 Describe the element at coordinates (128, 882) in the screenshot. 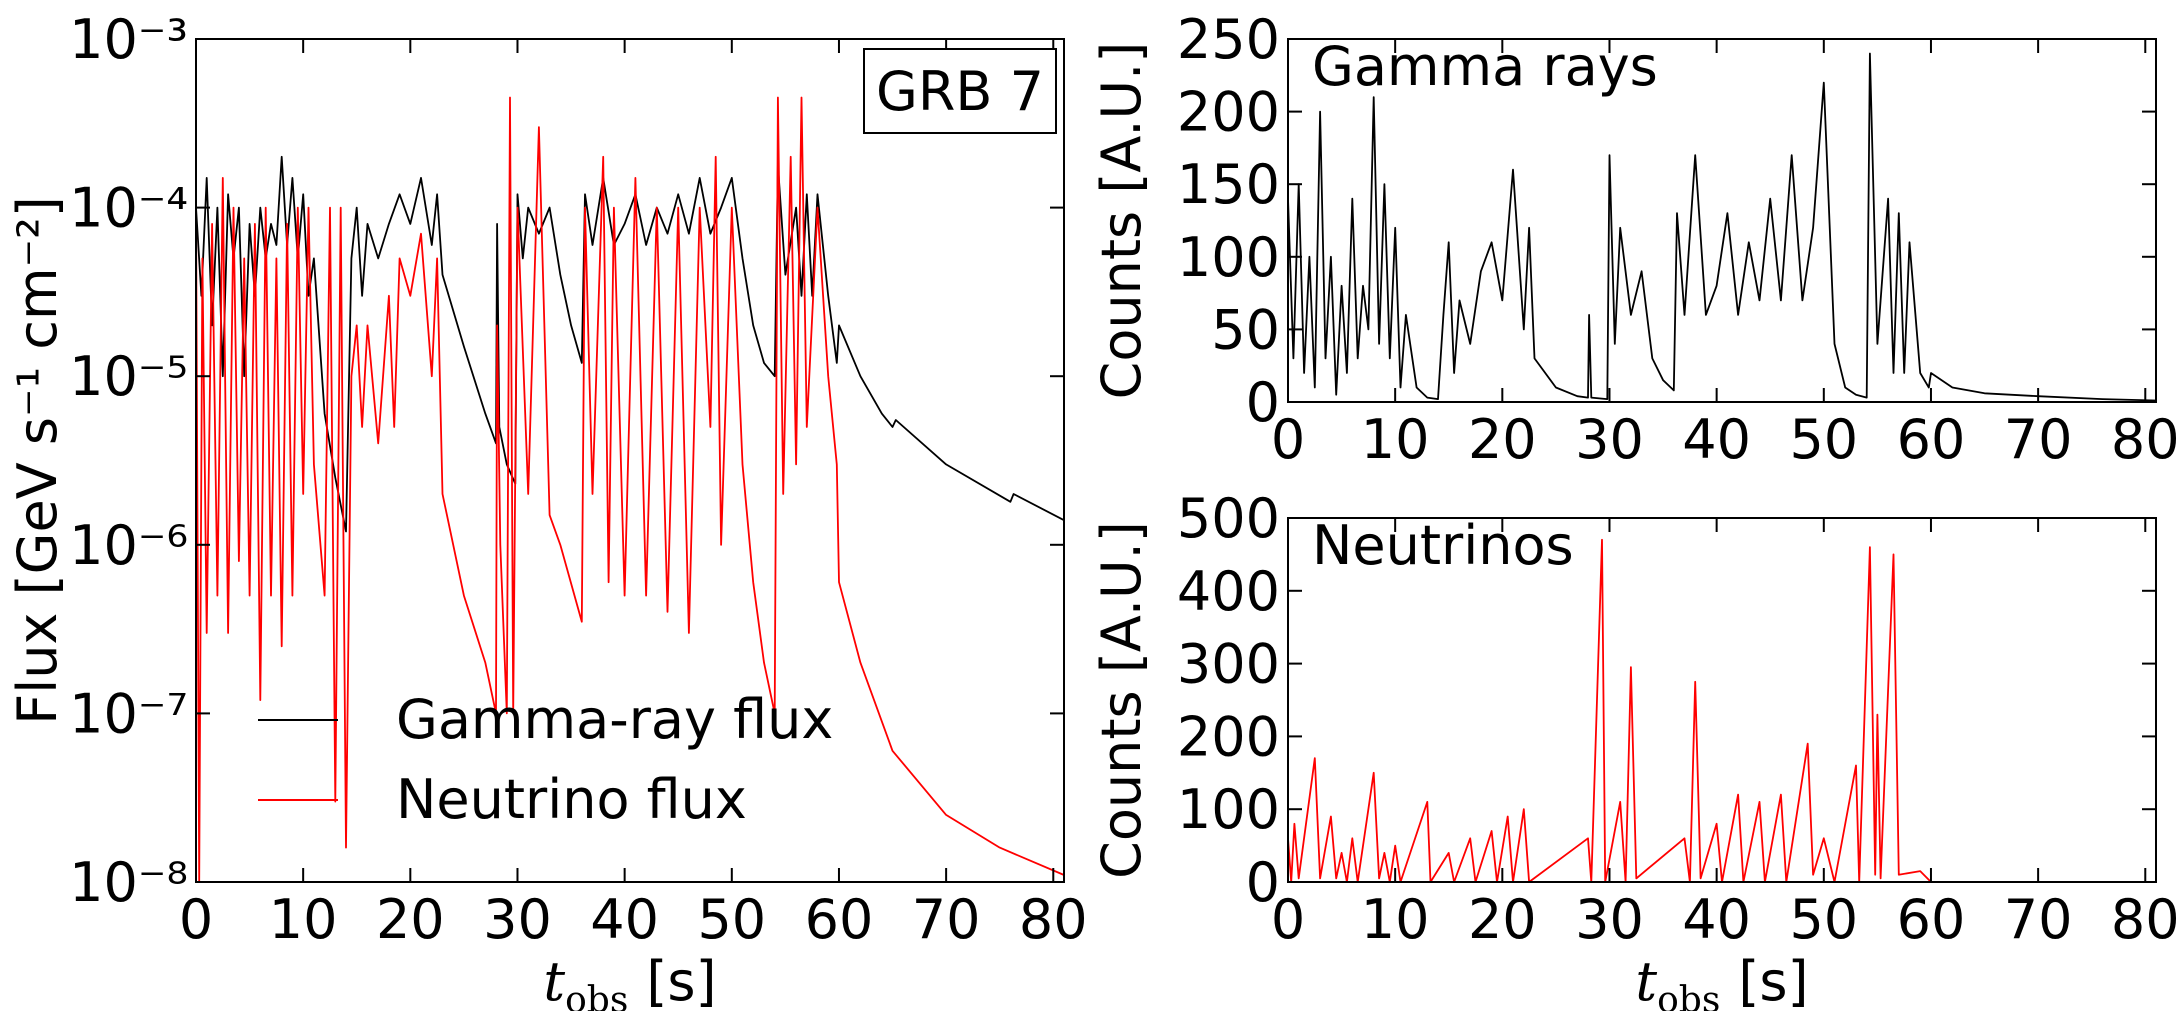

I see `y-tick-label: 10⁻⁸` at that location.